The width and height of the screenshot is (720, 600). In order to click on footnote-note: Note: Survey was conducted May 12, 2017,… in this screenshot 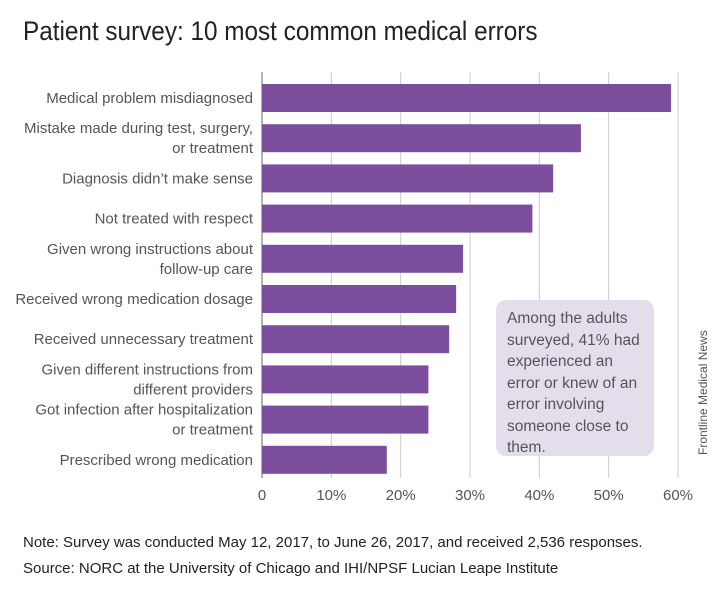, I will do `click(333, 542)`.